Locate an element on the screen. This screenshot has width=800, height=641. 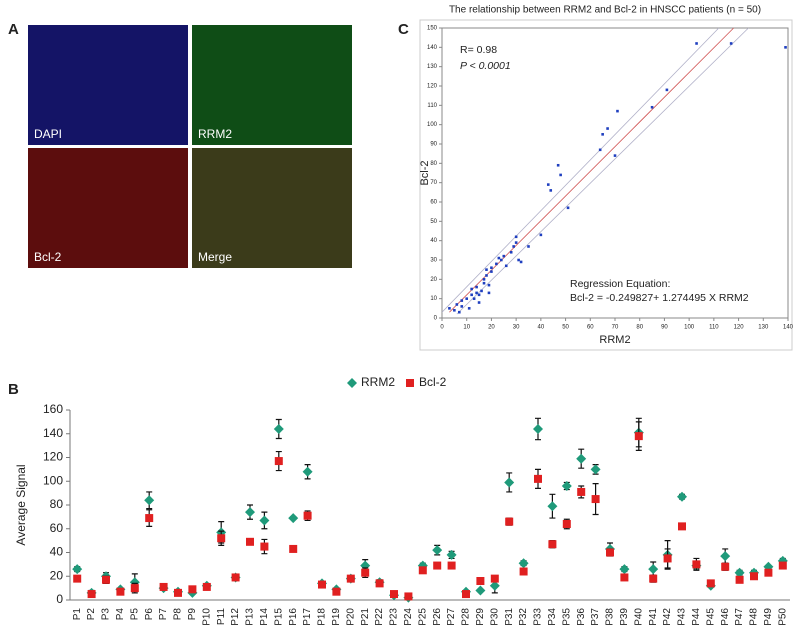
panel-label: B is located at coordinates (13, 389).